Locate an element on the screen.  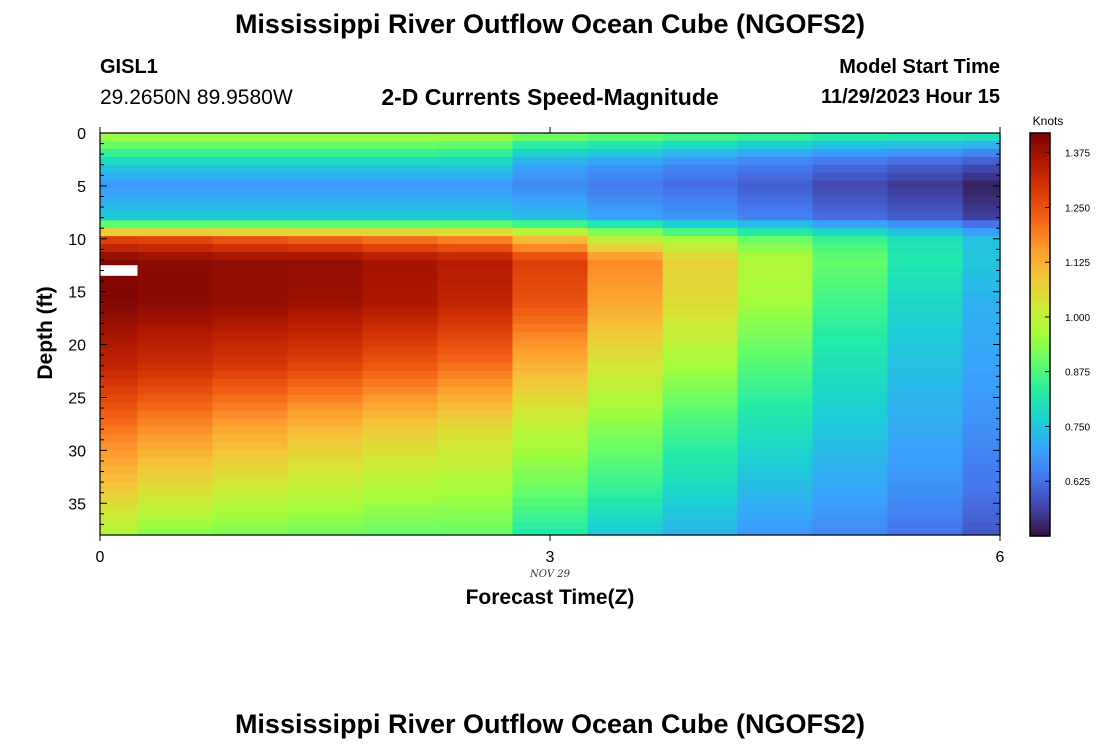
x-tick-label: 3 is located at coordinates (550, 557).